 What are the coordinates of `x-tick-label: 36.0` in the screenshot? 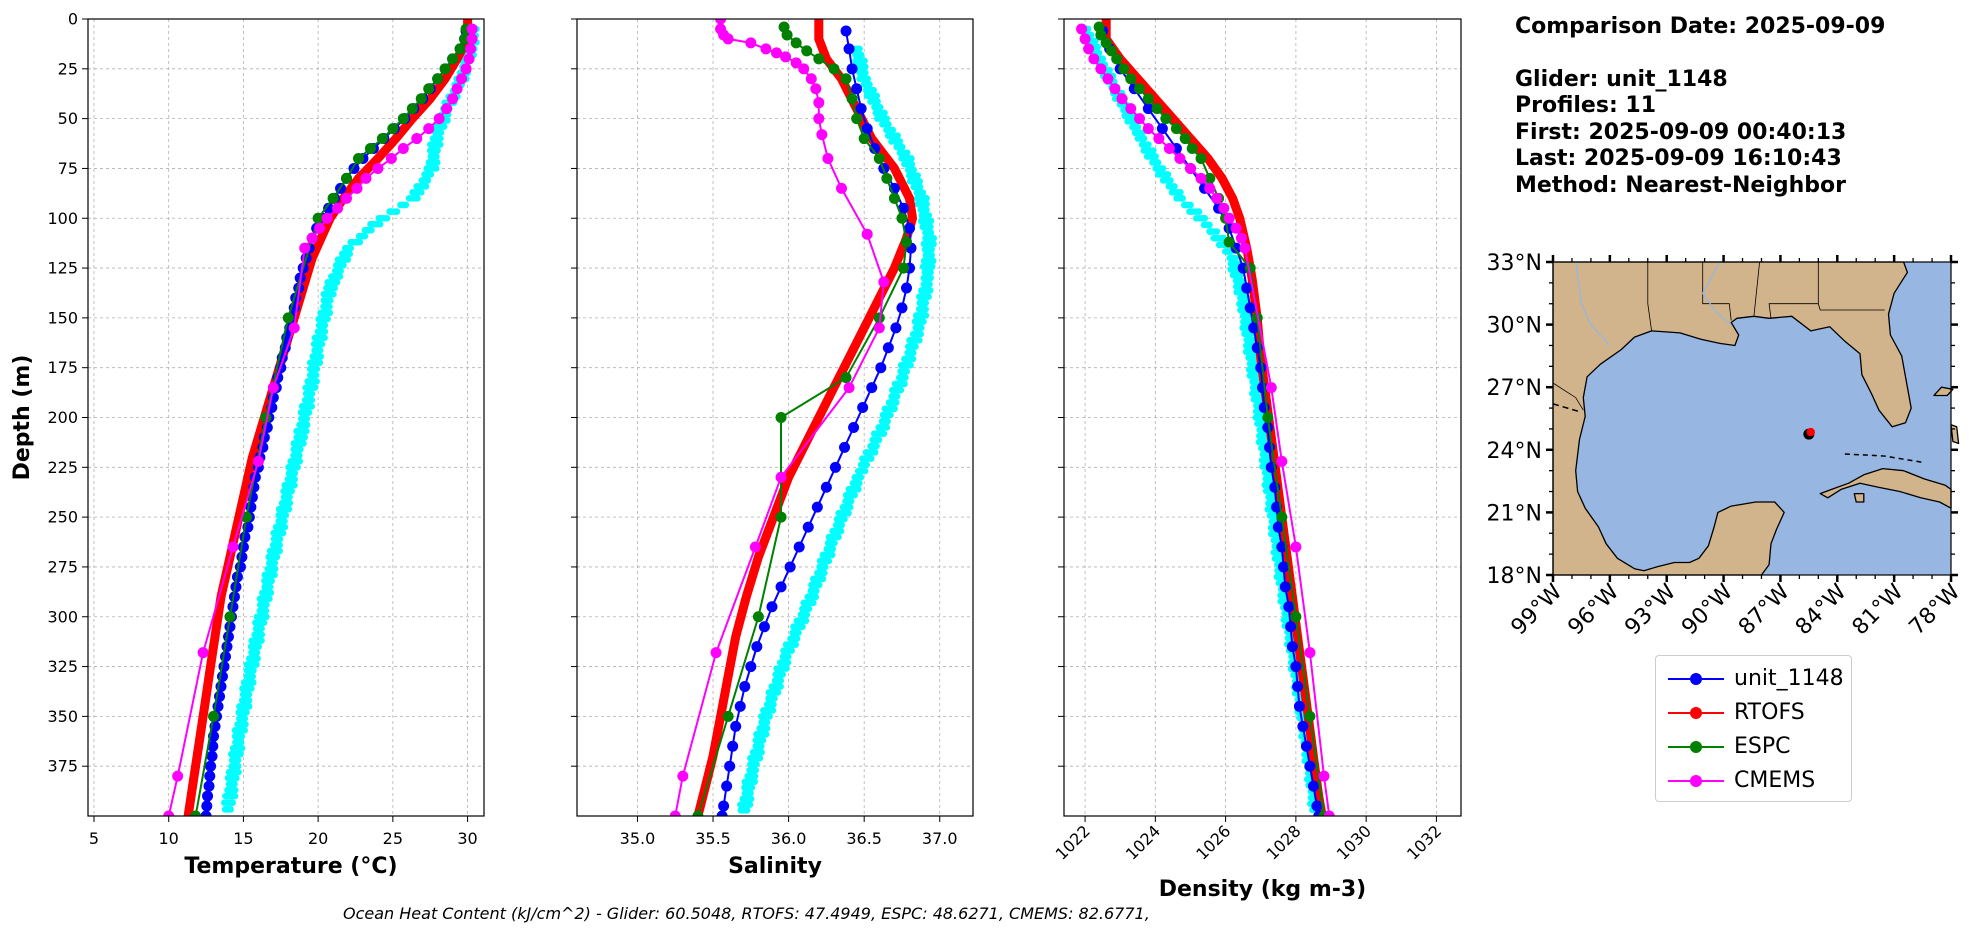 It's located at (789, 838).